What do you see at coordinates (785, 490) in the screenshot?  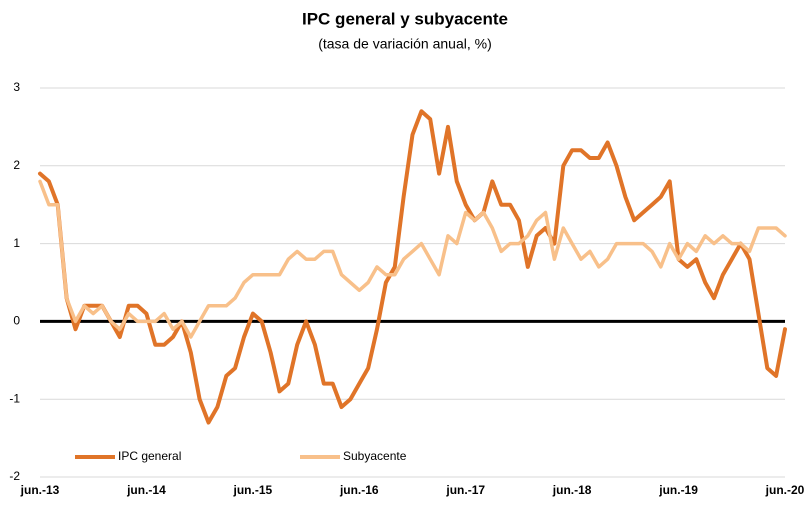 I see `x-tick-label: jun.-20` at bounding box center [785, 490].